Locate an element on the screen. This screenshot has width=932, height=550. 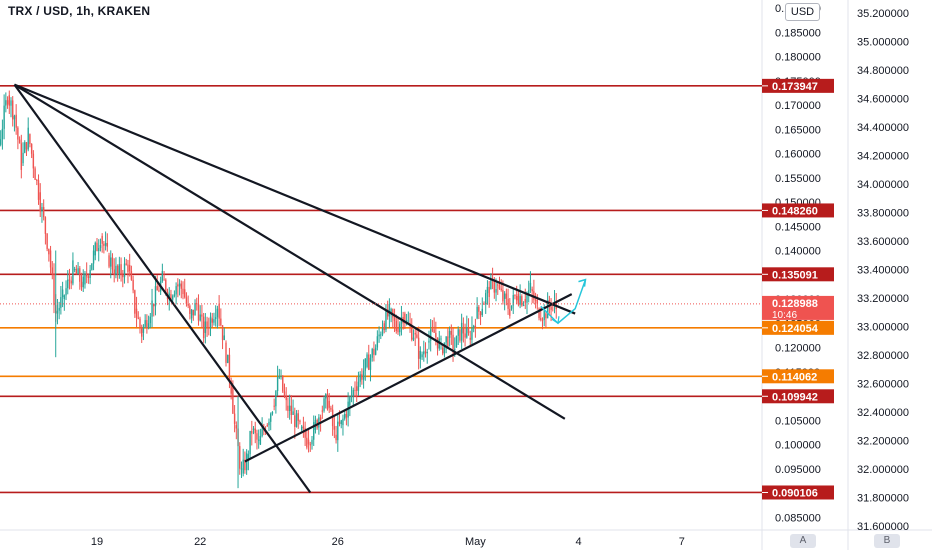
y2-tick-label: 34.600000 is located at coordinates (883, 100).